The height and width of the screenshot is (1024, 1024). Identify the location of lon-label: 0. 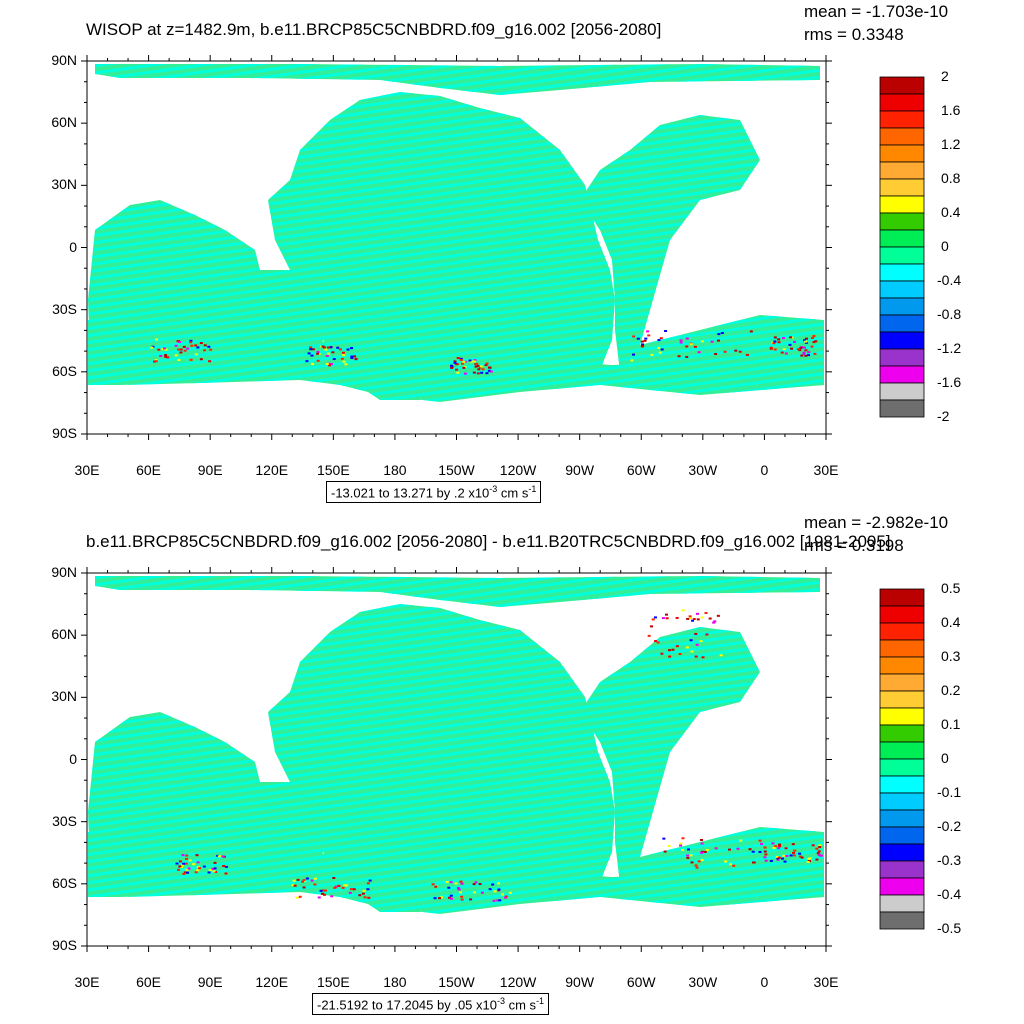
(764, 982).